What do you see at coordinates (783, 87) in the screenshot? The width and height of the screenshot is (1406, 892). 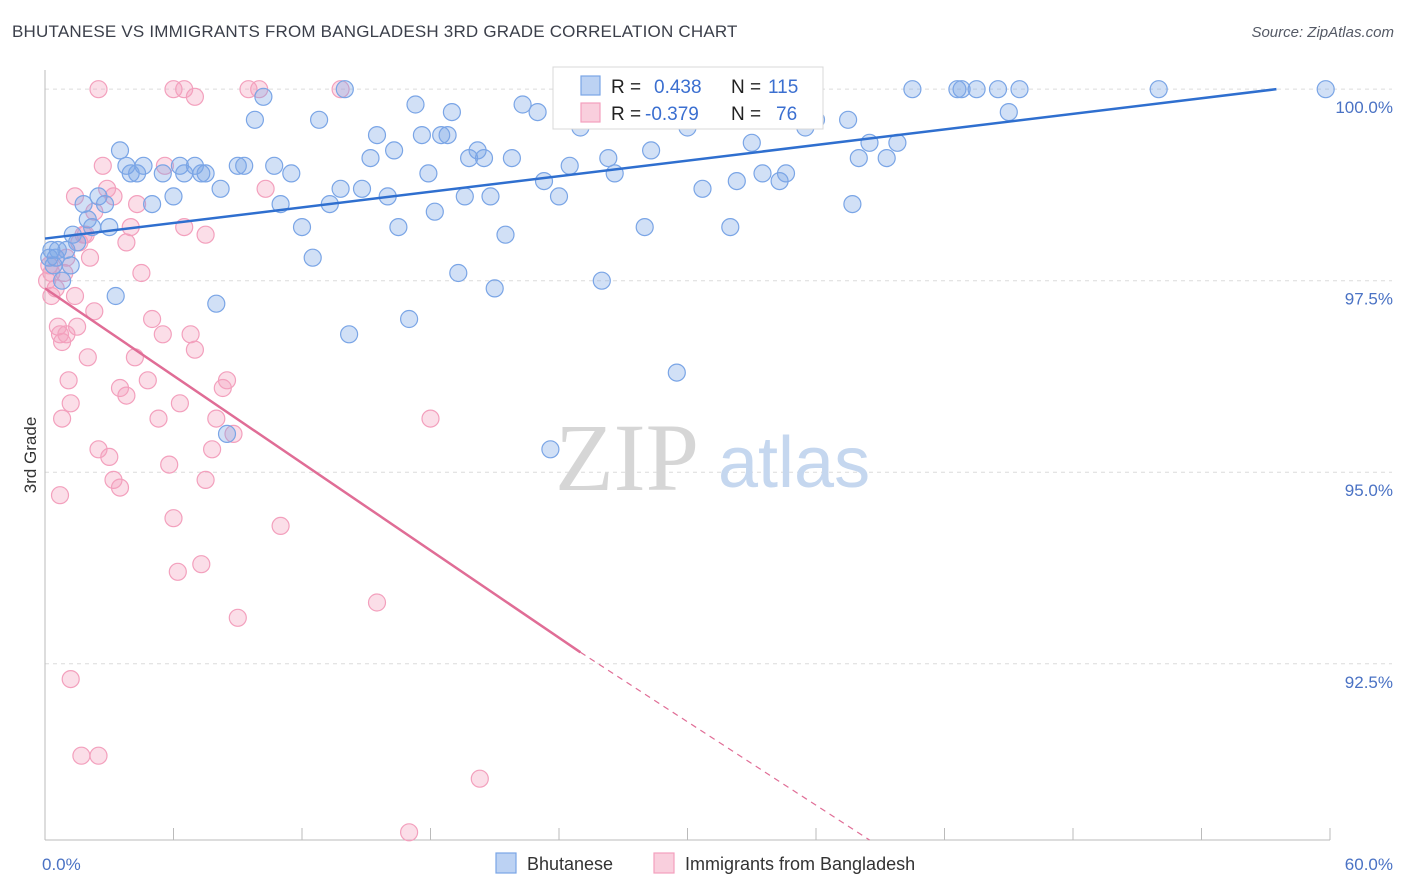 I see `stats-n-value-1: 115` at bounding box center [783, 87].